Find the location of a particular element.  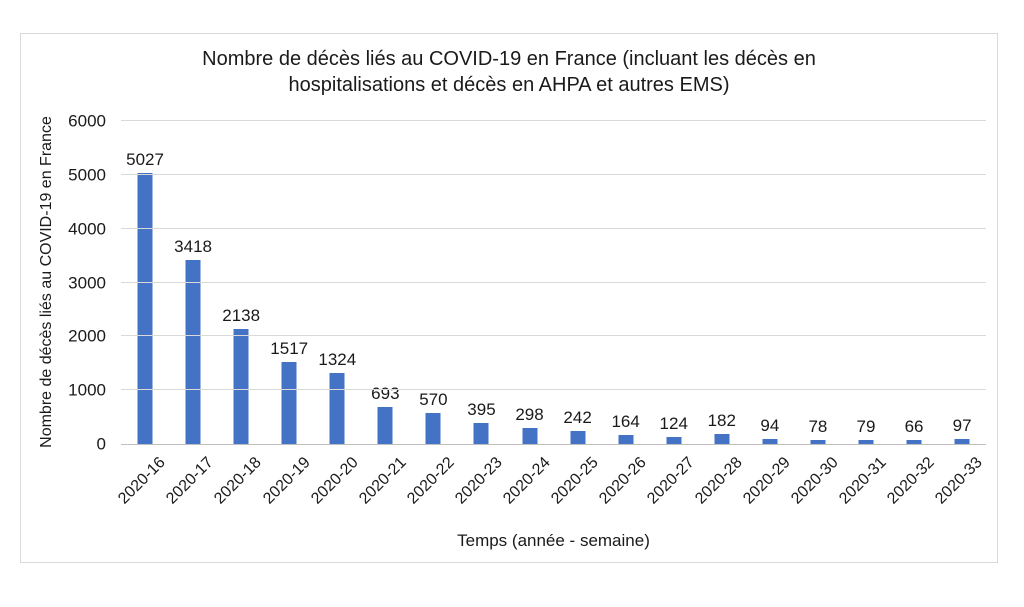

bar-slot: 242 2020-25 is located at coordinates (575, 314).